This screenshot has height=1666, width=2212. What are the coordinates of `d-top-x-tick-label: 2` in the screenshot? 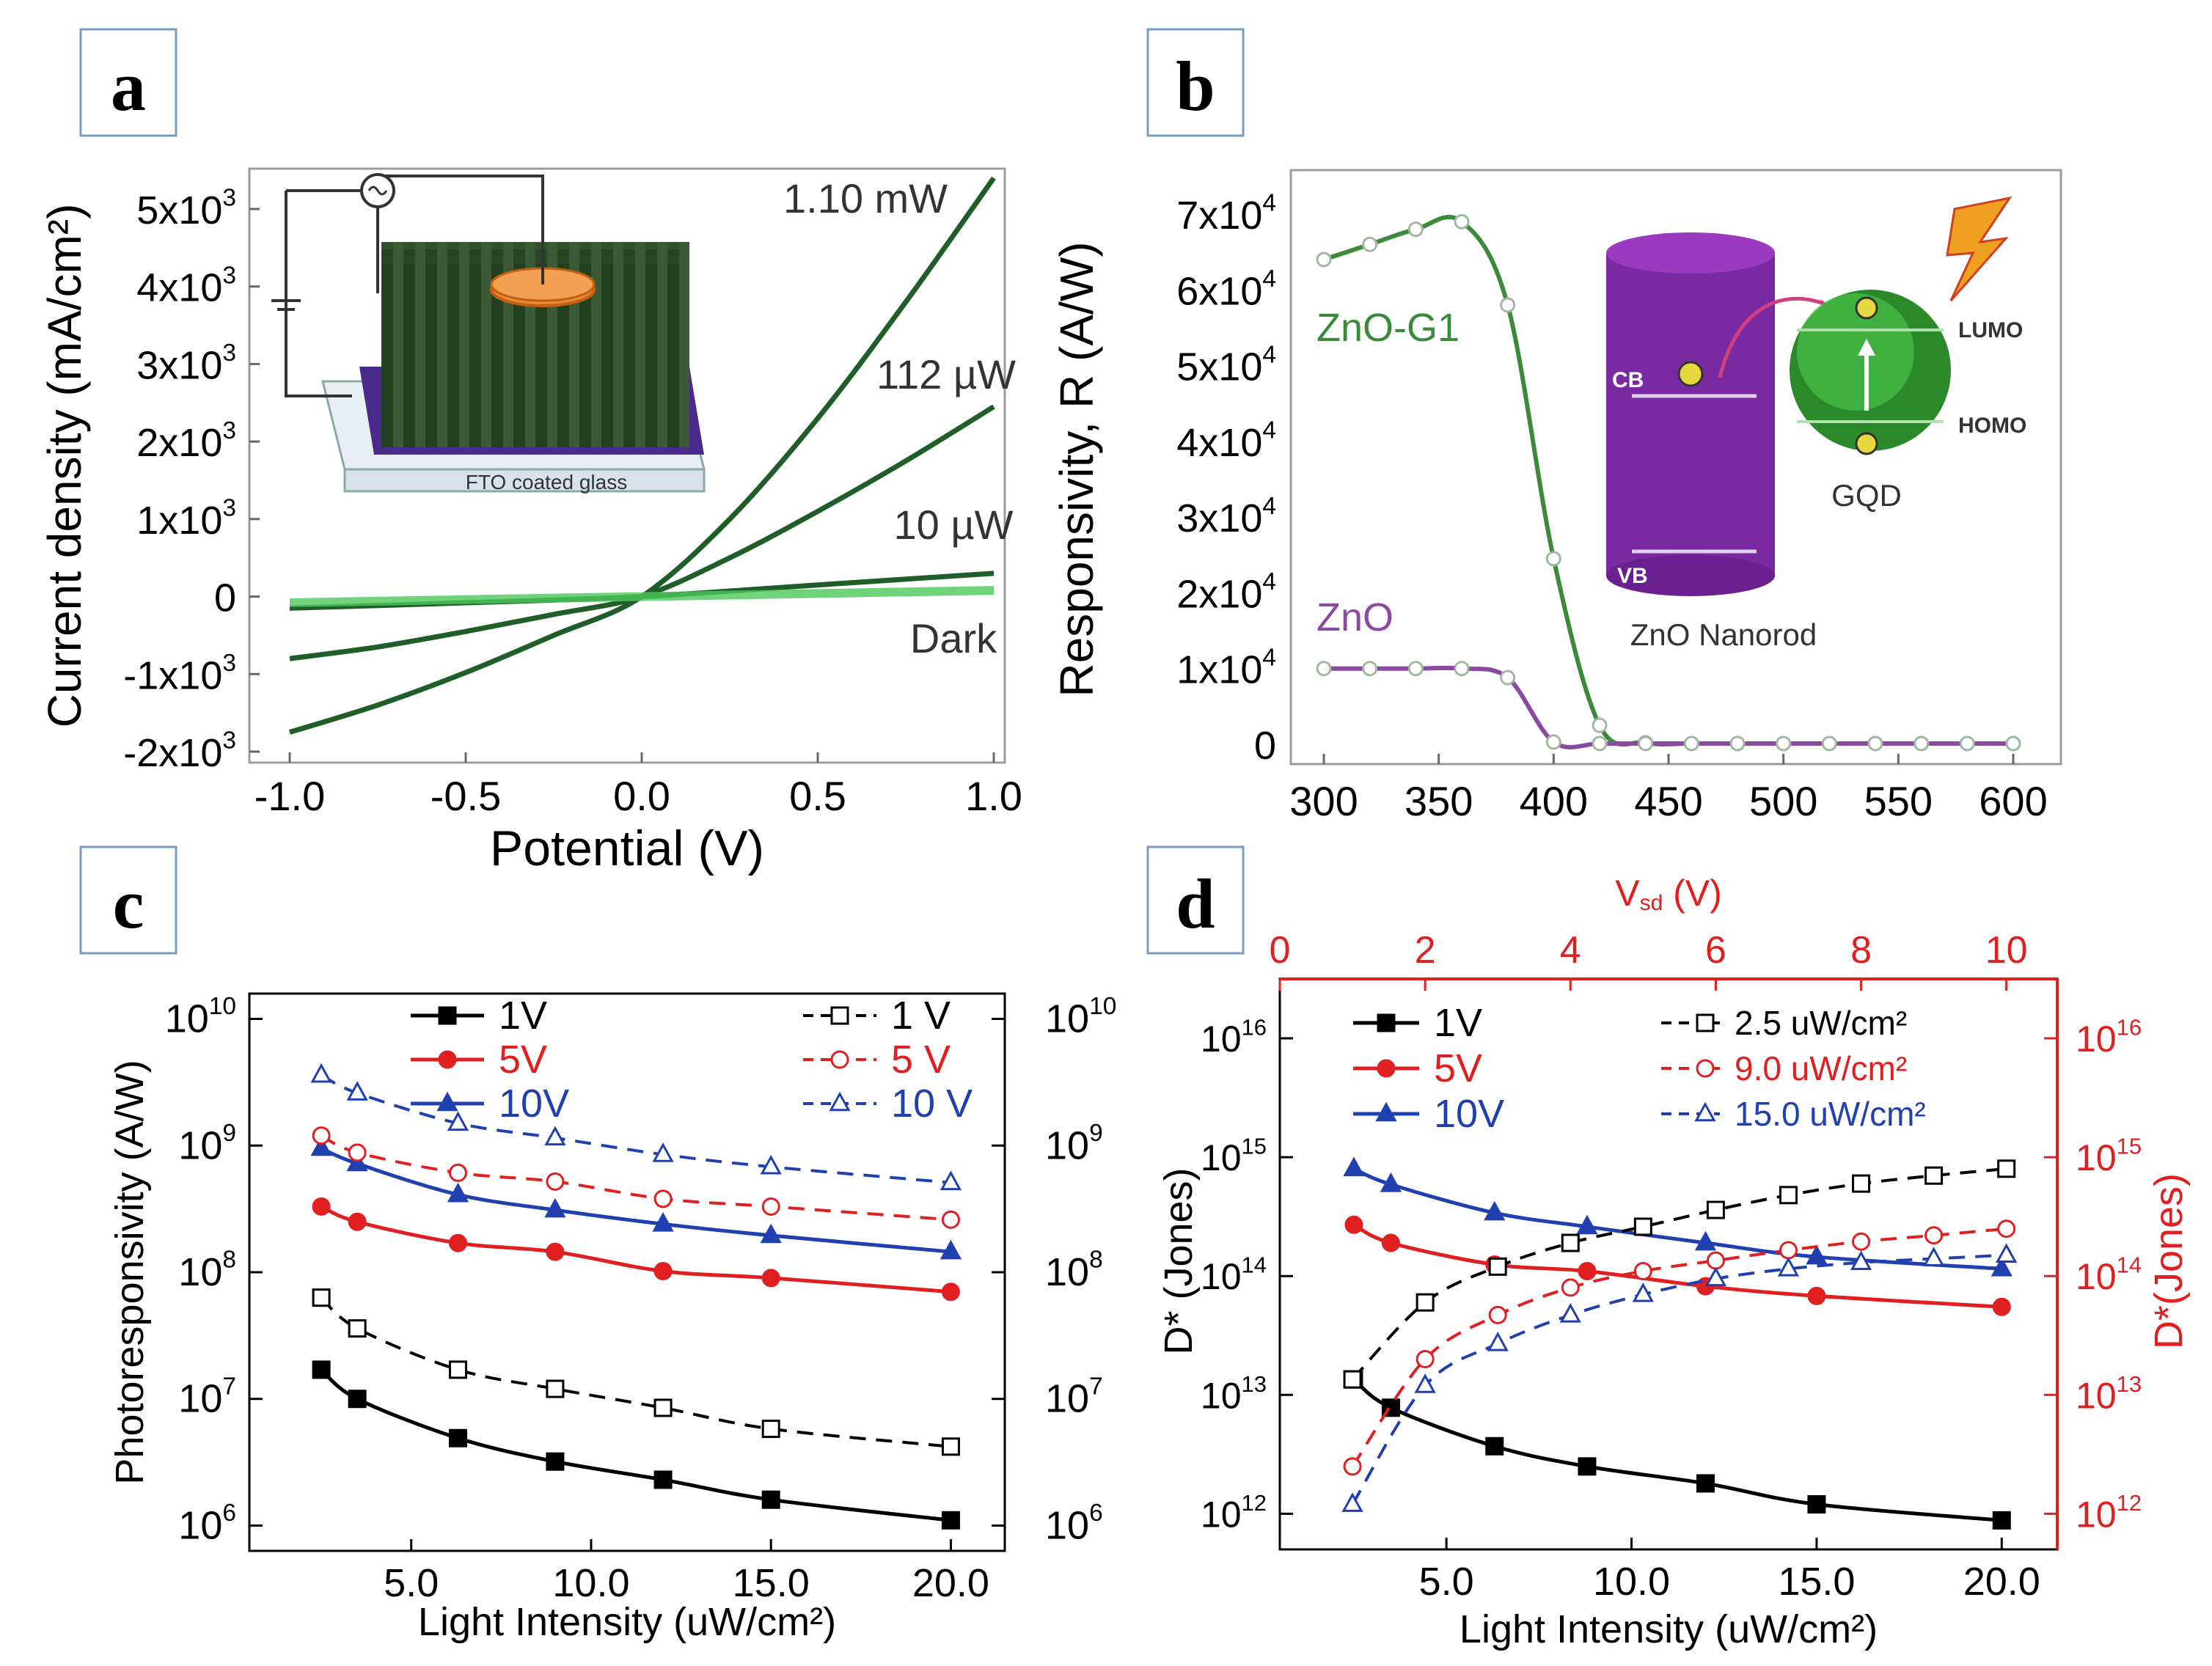 It's located at (1426, 951).